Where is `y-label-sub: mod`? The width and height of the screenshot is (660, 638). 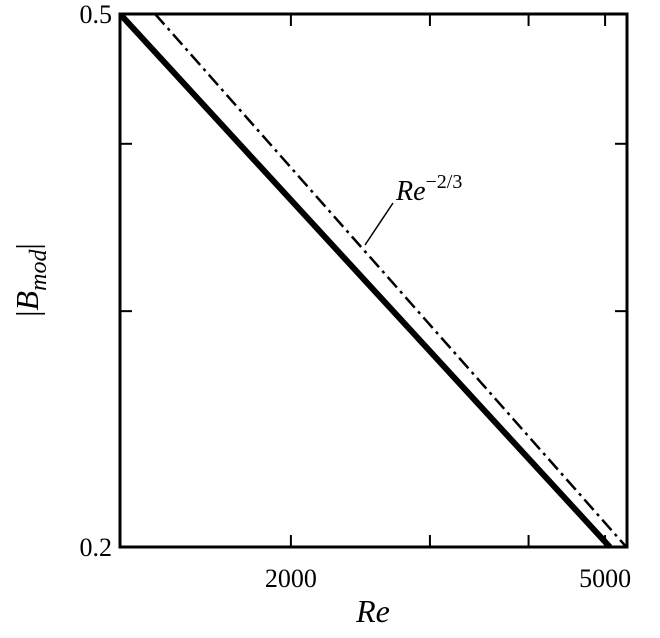
y-label-sub: mod is located at coordinates (39, 270).